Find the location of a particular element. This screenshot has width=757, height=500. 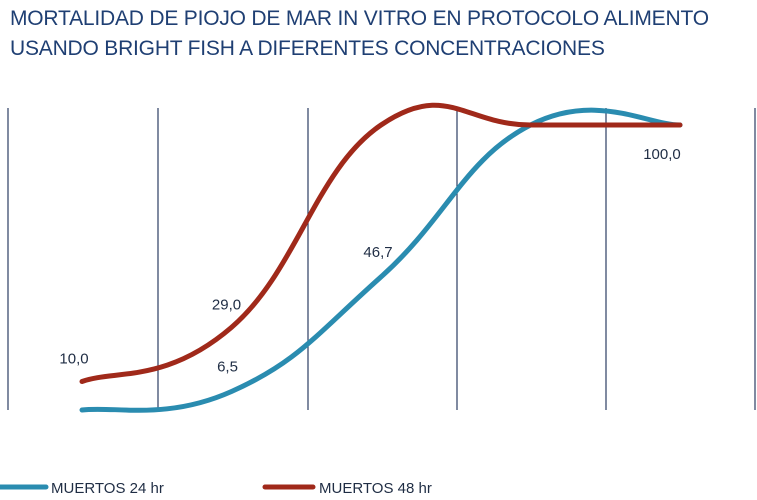

data-label: 10,0 is located at coordinates (73, 359).